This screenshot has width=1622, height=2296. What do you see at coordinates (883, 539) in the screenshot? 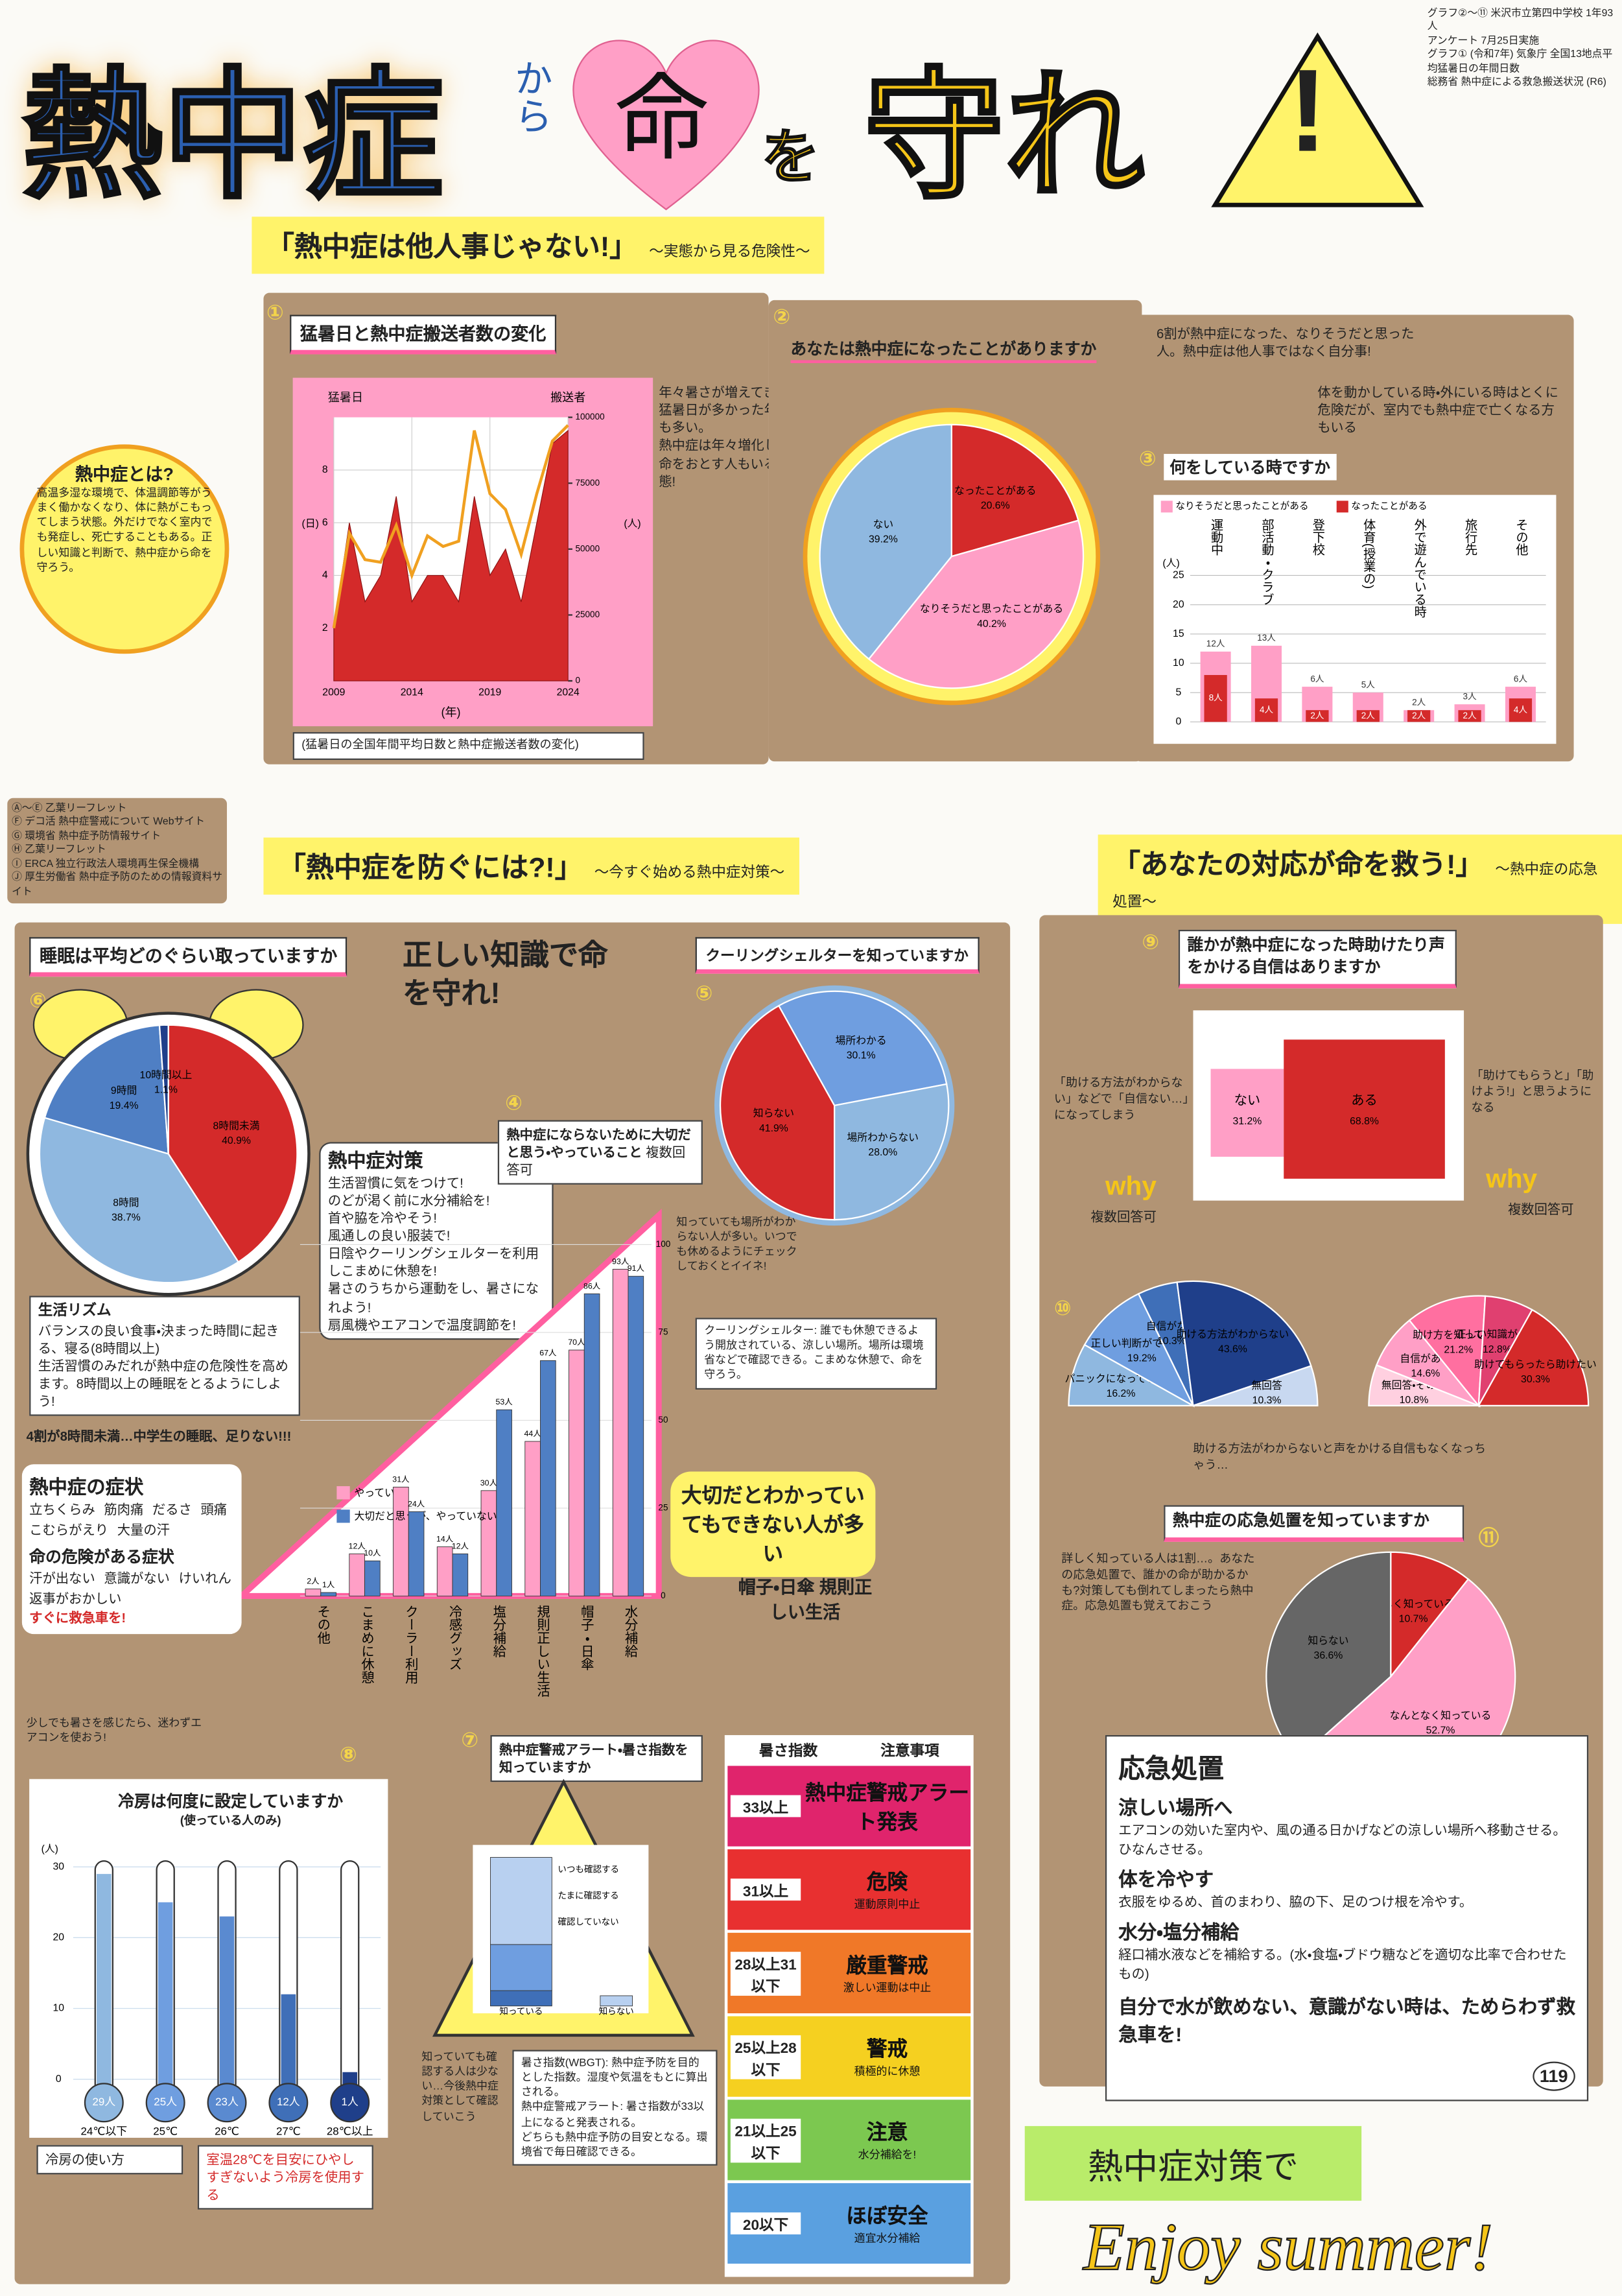
I see `value-label: 39.2%` at bounding box center [883, 539].